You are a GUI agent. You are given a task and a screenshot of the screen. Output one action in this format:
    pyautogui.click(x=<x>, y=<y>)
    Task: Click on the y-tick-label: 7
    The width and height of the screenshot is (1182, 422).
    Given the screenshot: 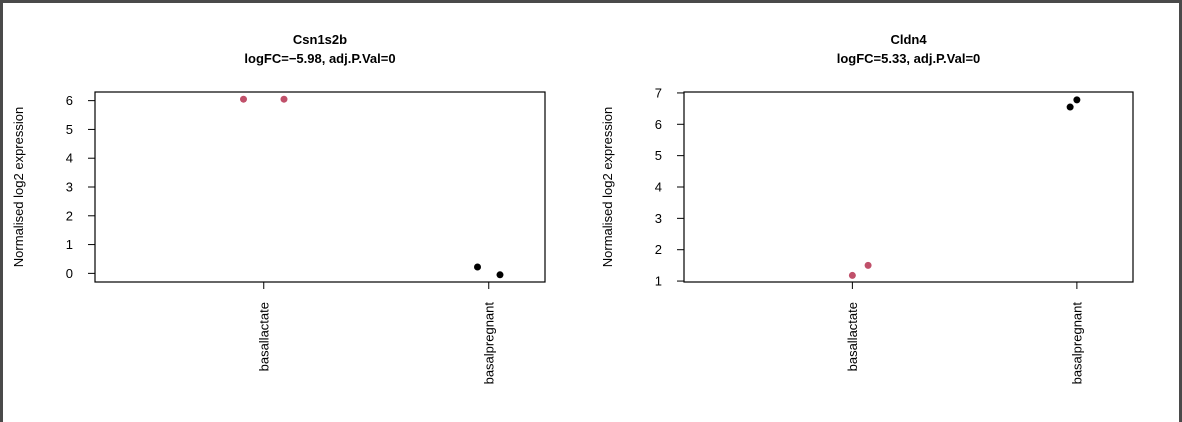 What is the action you would take?
    pyautogui.click(x=658, y=92)
    